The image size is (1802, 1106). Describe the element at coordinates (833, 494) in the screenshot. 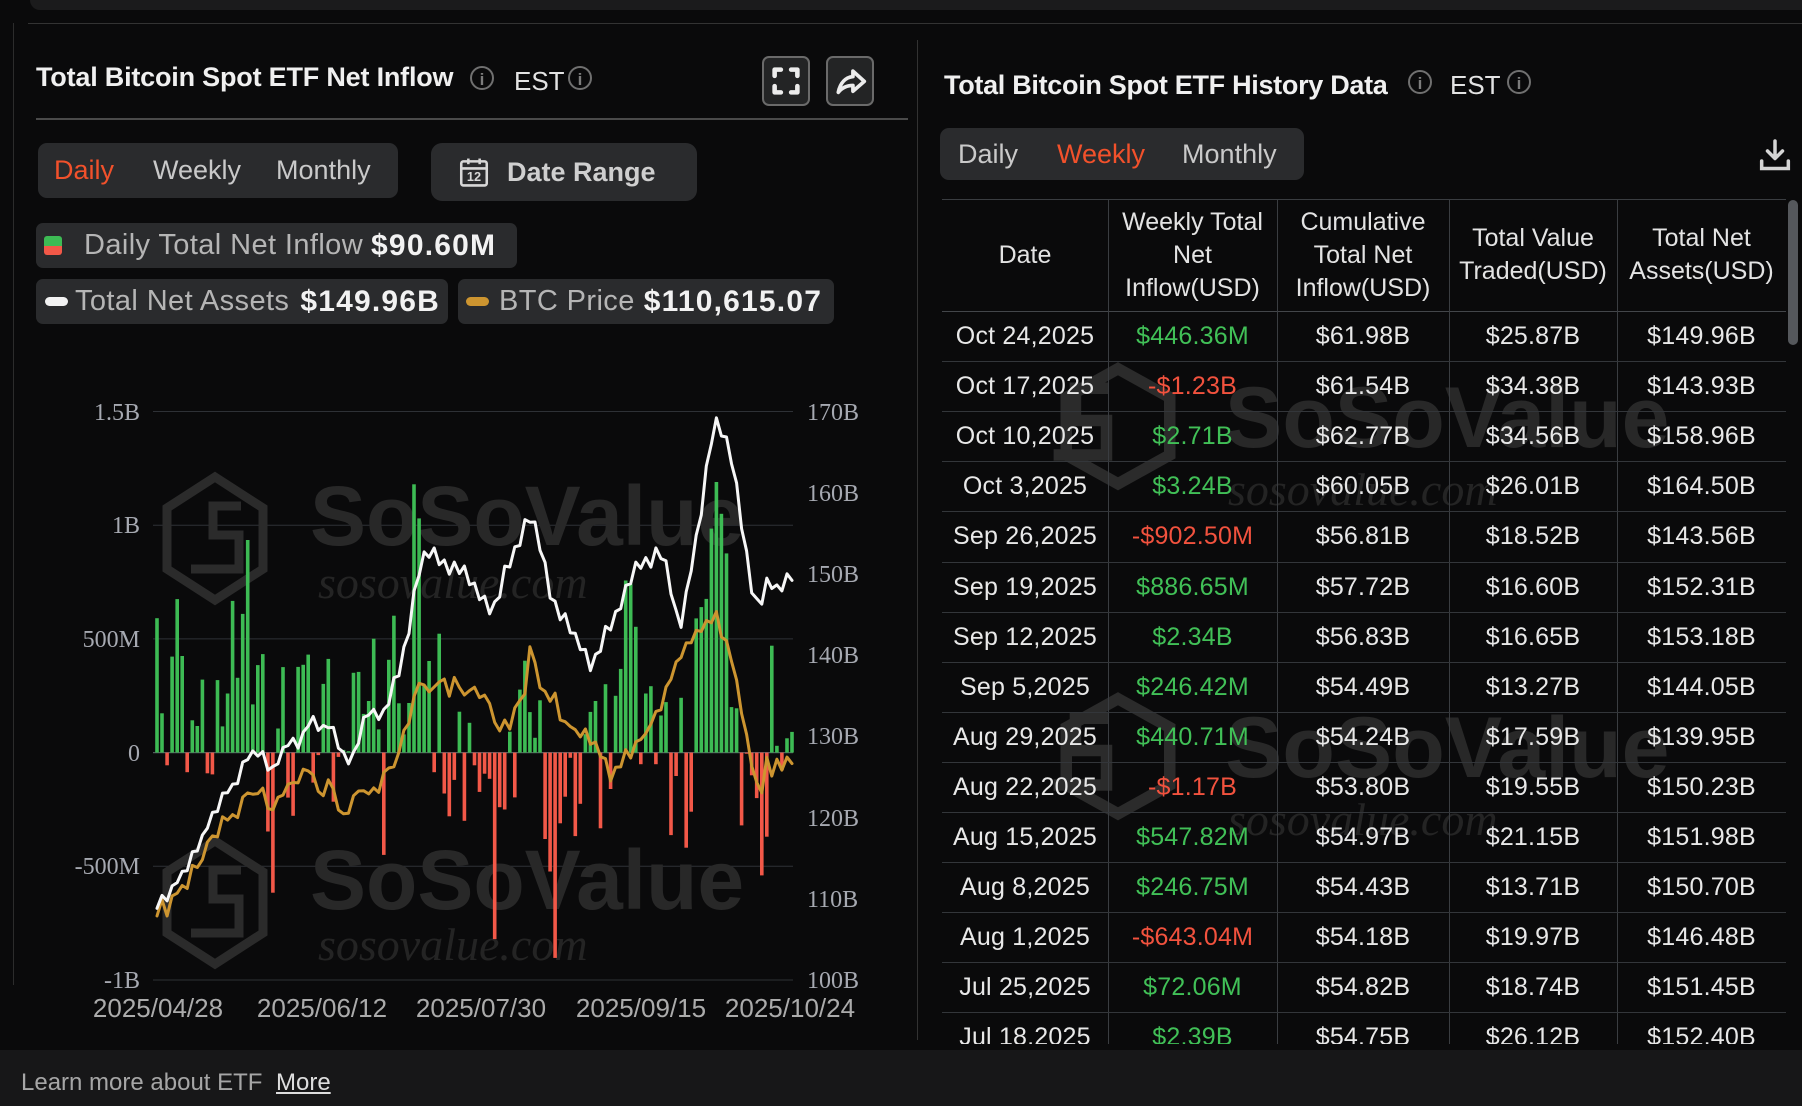

I see `svg-text: 160B` at that location.